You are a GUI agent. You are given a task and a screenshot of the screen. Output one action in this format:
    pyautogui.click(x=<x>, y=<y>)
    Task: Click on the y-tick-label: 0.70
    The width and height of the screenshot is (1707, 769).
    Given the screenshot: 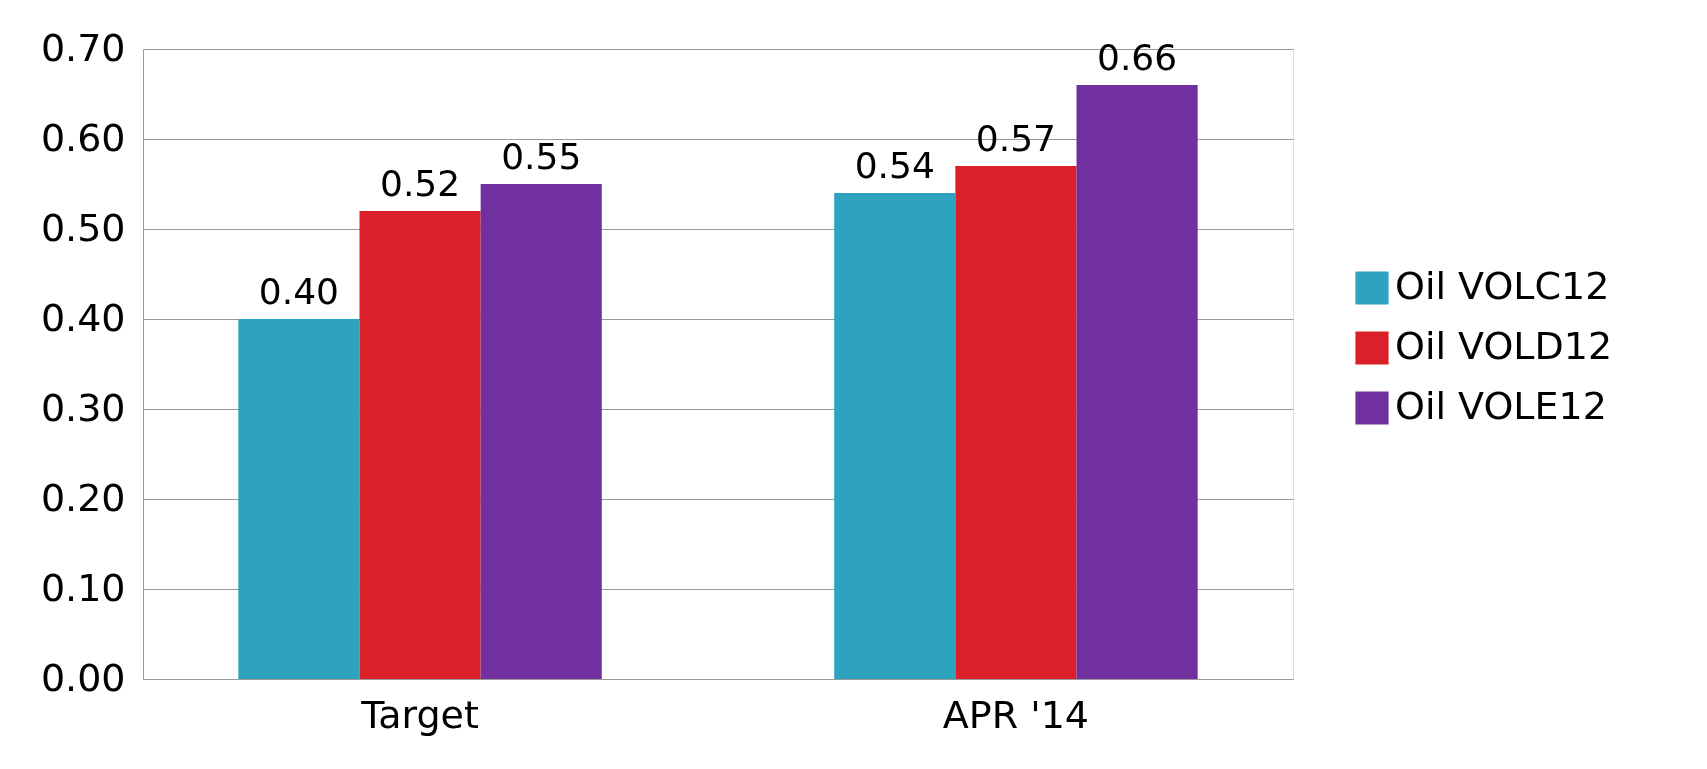 What is the action you would take?
    pyautogui.click(x=83, y=47)
    